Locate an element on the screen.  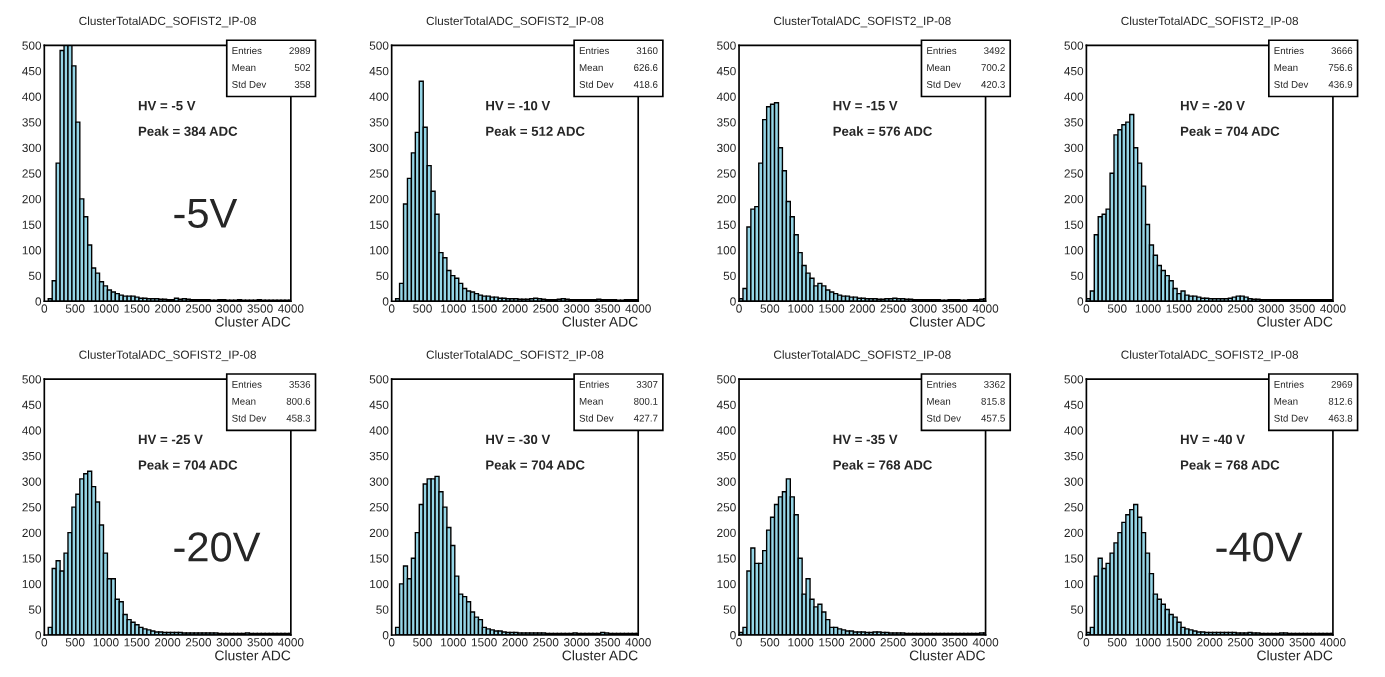
annotation: Peak = 512 ADC is located at coordinates (535, 131).